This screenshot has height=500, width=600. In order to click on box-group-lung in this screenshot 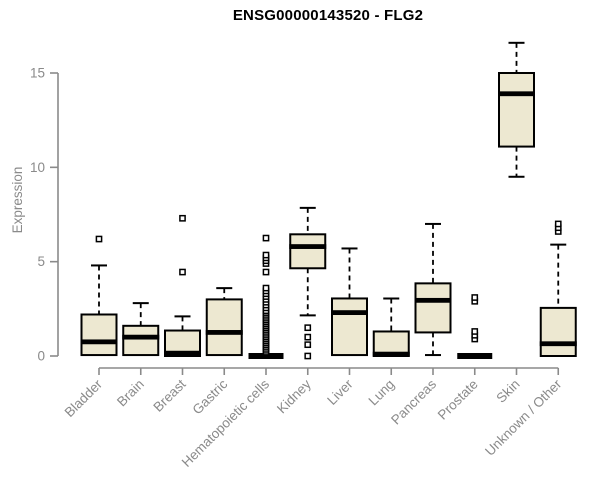, I will do `click(391, 327)`.